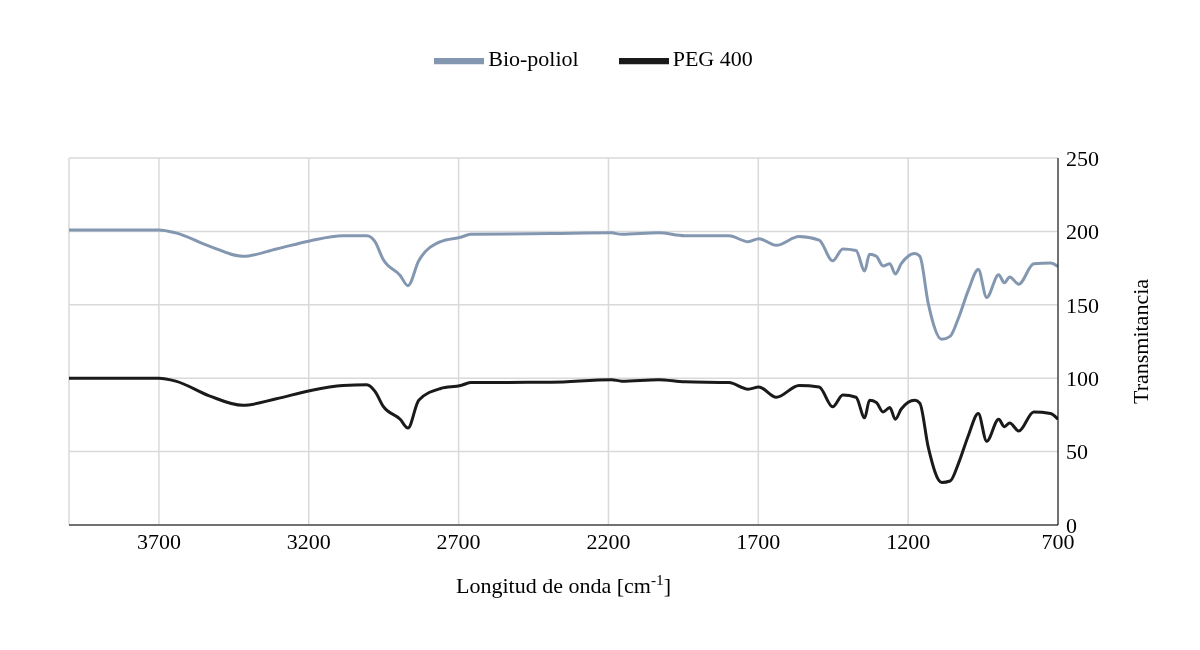  What do you see at coordinates (458, 541) in the screenshot?
I see `x-tick-label: 2700` at bounding box center [458, 541].